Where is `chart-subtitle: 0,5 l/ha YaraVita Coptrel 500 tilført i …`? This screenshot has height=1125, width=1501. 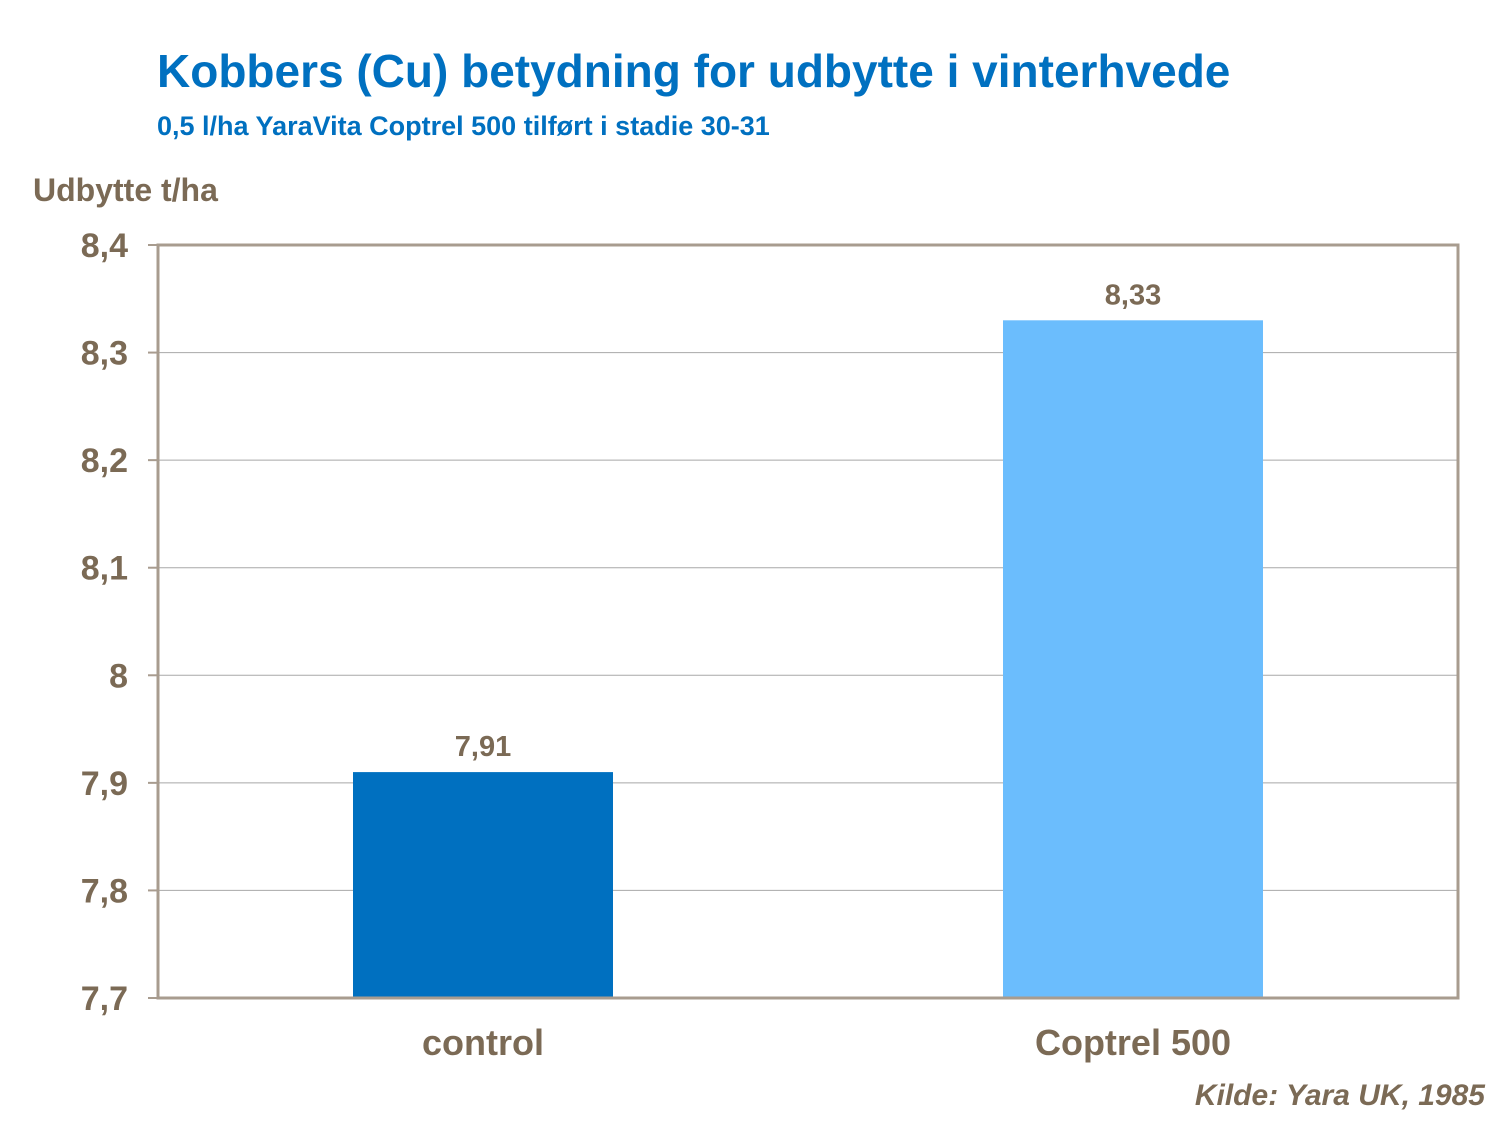
chart-subtitle: 0,5 l/ha YaraVita Coptrel 500 tilført i … is located at coordinates (463, 126).